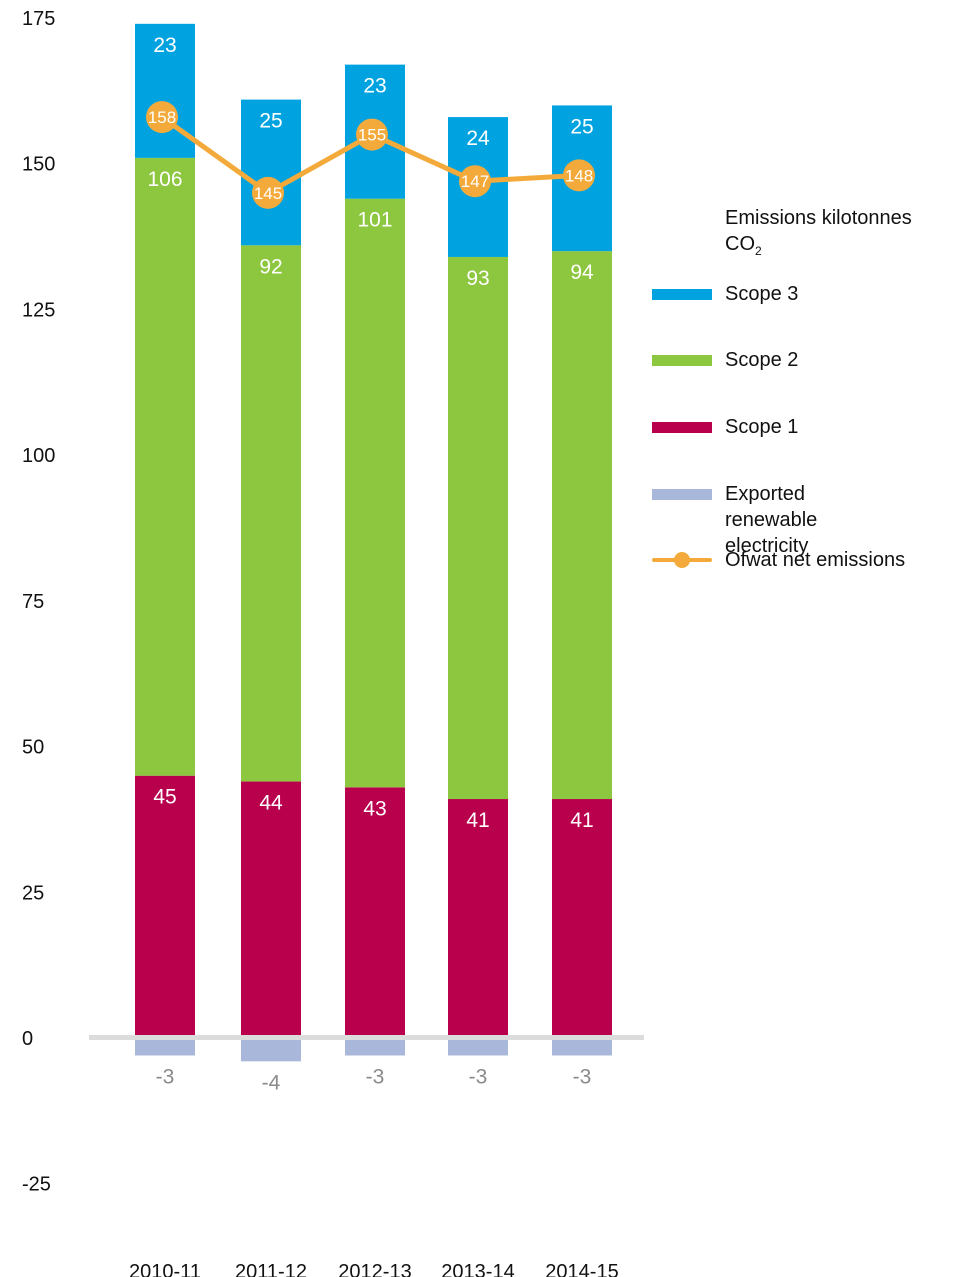 The width and height of the screenshot is (957, 1277). Describe the element at coordinates (33, 602) in the screenshot. I see `y-tick-75: 75` at that location.